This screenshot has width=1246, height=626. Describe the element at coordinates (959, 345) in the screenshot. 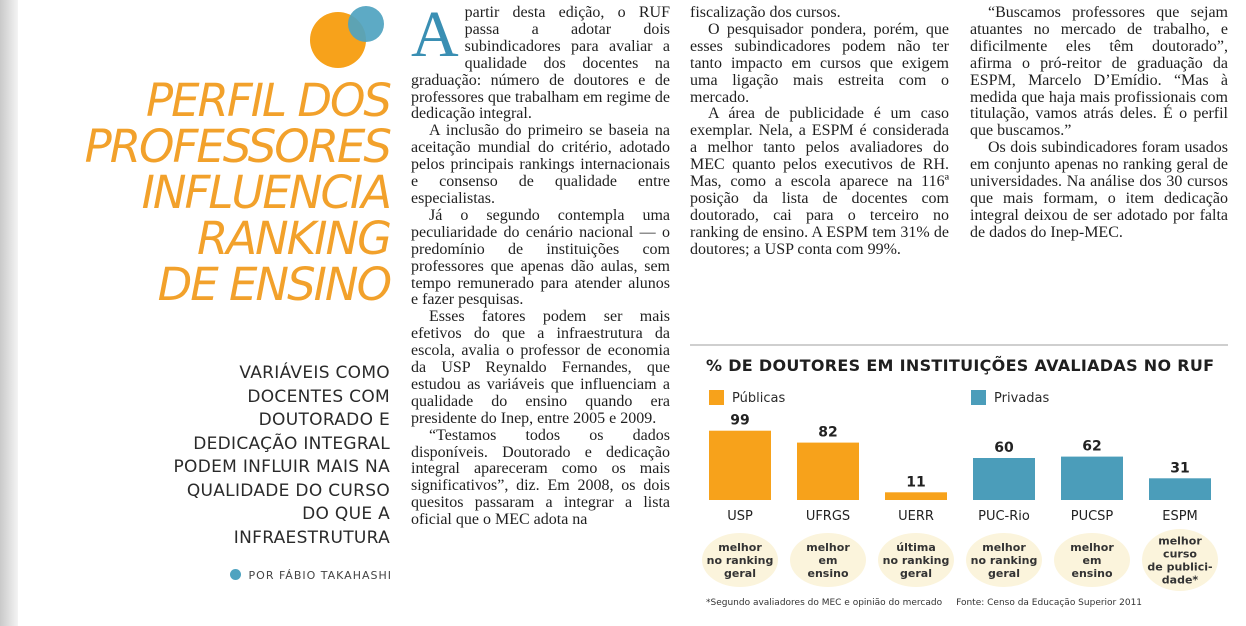

I see `chart-divider` at that location.